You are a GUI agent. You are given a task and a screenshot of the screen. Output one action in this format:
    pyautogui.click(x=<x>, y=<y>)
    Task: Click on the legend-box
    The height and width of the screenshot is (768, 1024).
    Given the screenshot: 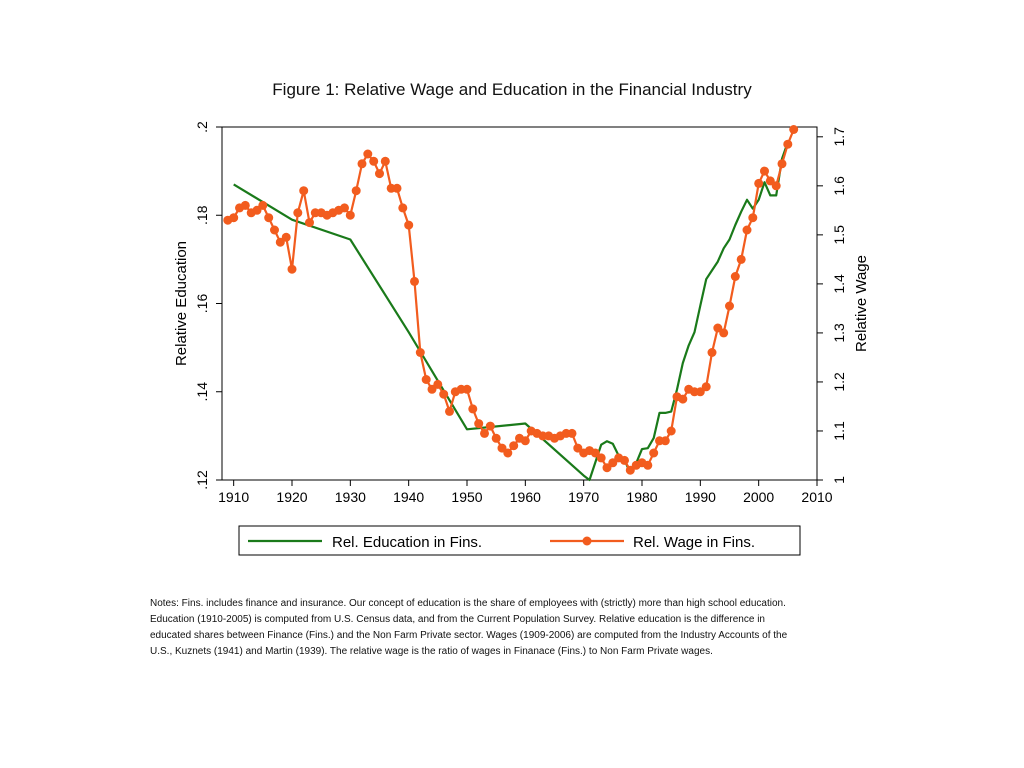 What is the action you would take?
    pyautogui.click(x=519, y=540)
    